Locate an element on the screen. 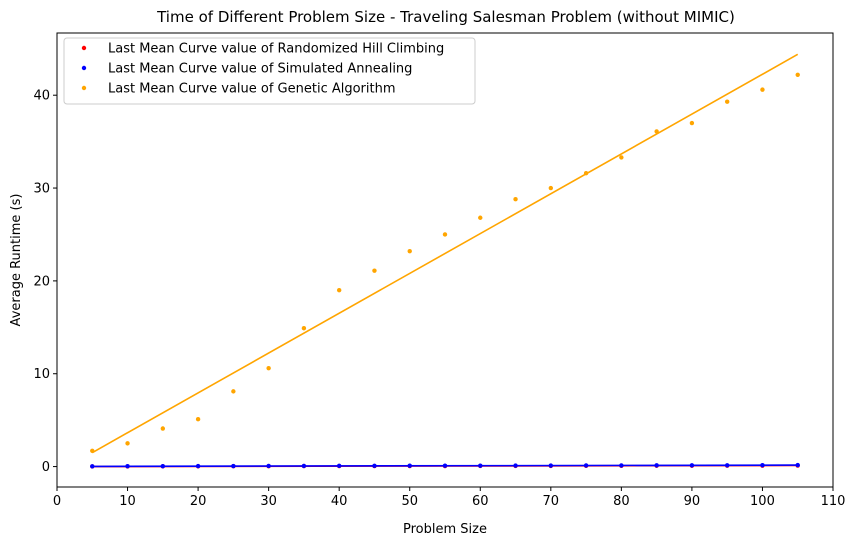 This screenshot has width=855, height=545. legend-box is located at coordinates (269, 71).